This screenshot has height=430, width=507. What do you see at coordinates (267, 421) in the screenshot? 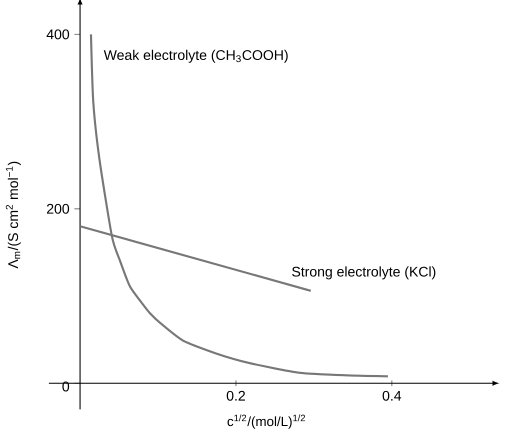
I see `x-axis-title: c$^{1/2}$/(mol/L)$^{1/2}$` at bounding box center [267, 421].